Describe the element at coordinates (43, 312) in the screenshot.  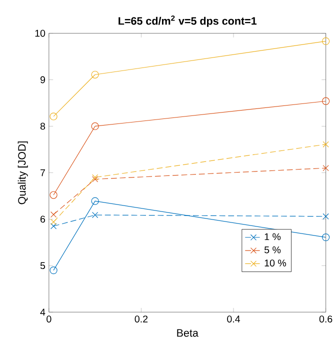
I see `y-tick-label: 4` at that location.